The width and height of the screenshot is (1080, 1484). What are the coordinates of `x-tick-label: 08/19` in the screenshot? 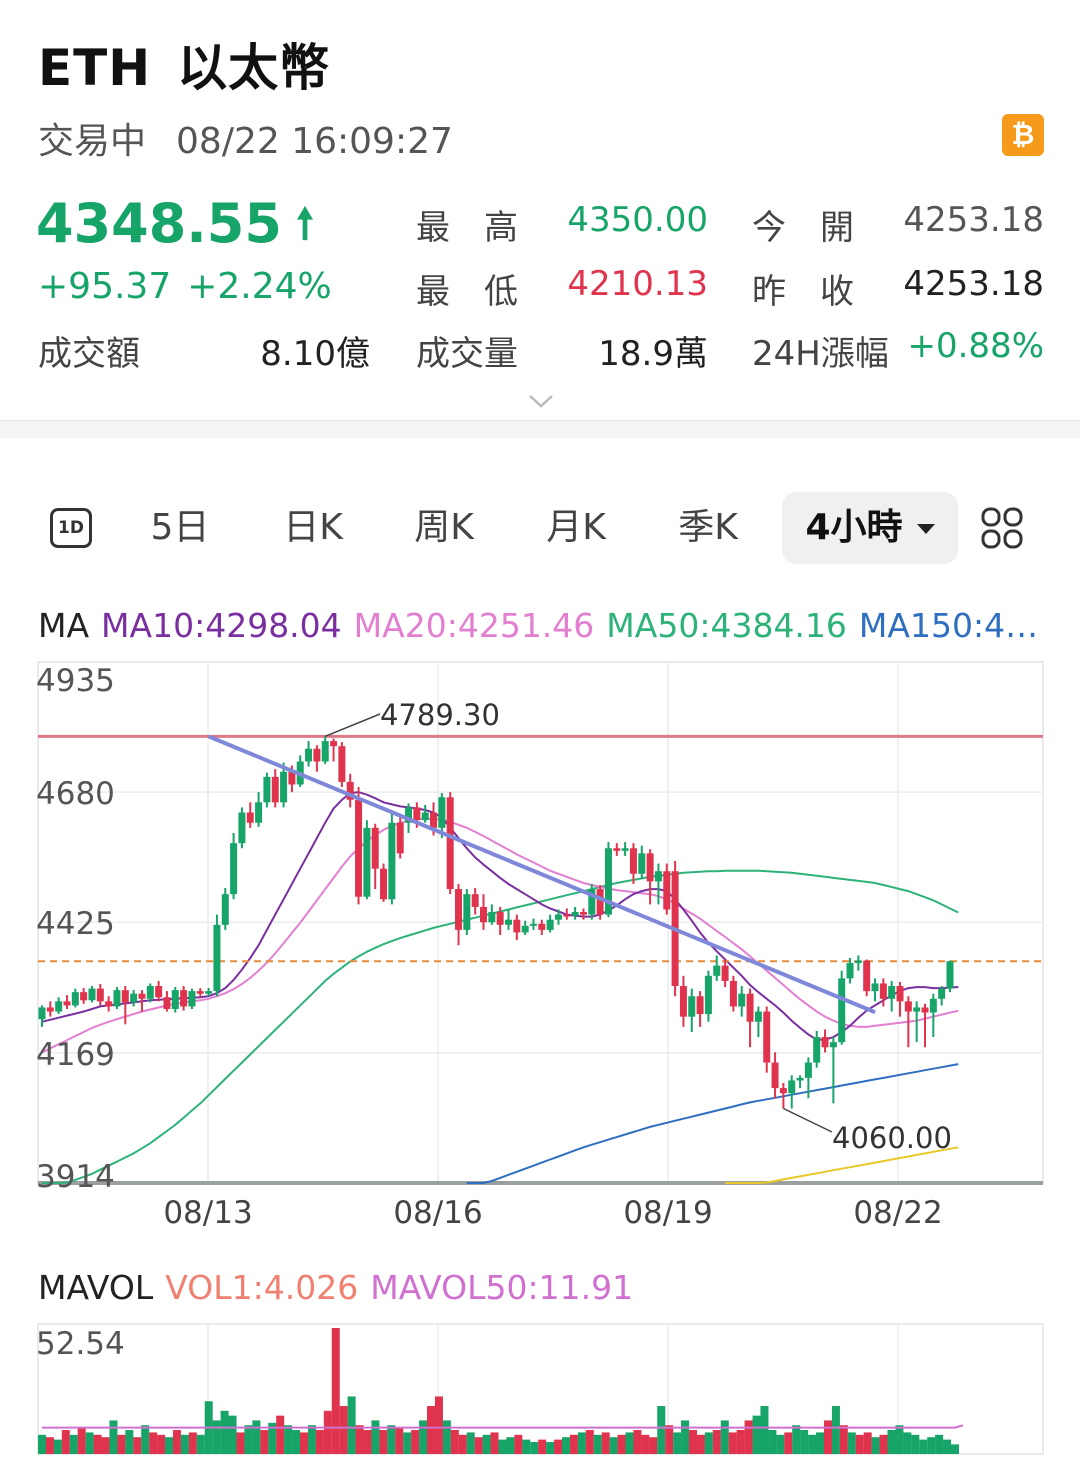 It's located at (667, 1212).